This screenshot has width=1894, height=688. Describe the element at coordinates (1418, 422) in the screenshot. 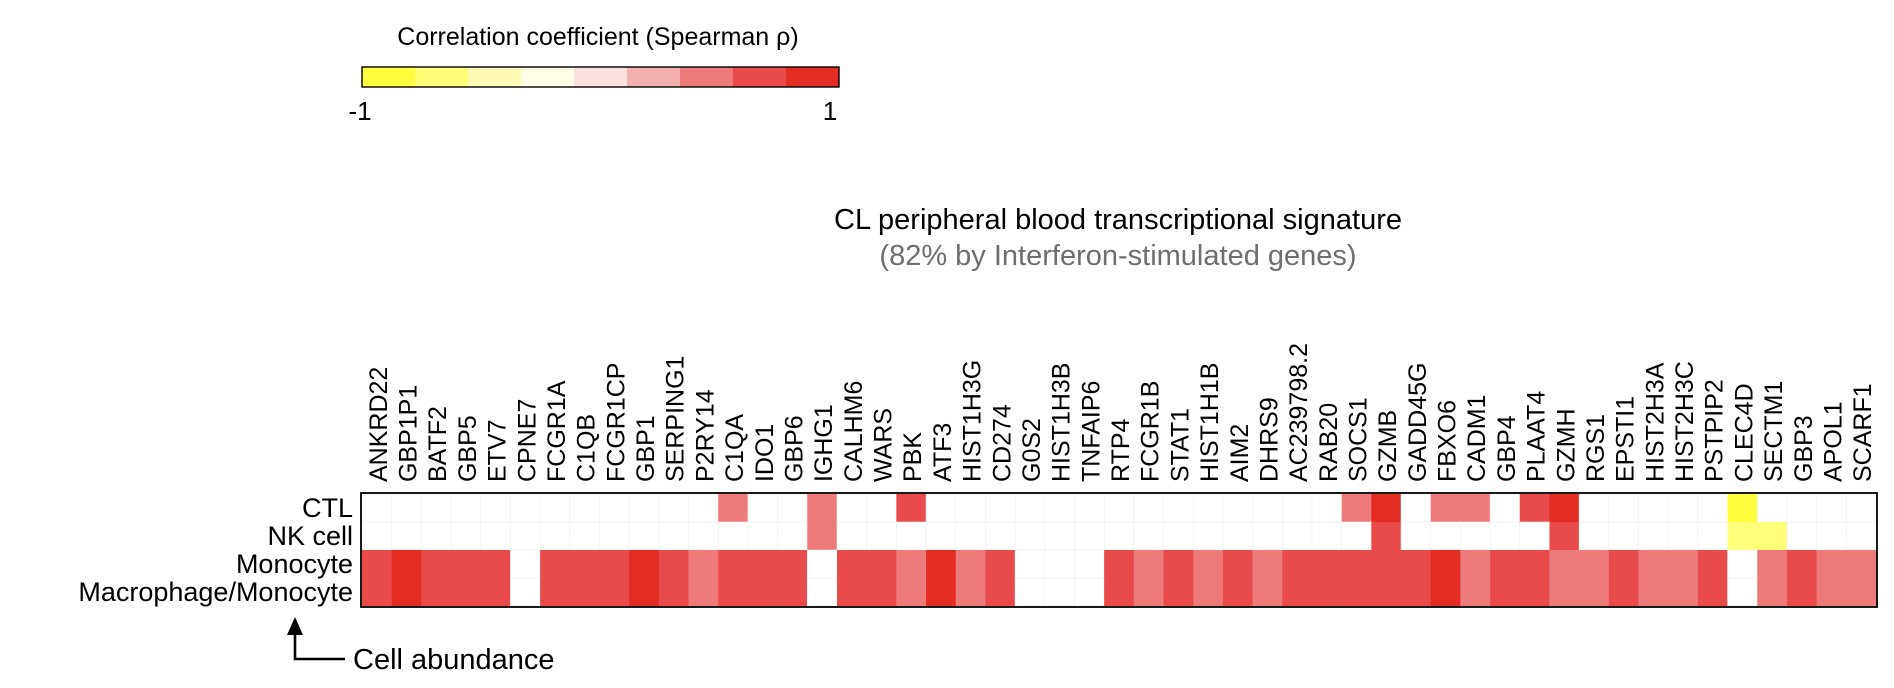

I see `column-label: GADD45G` at that location.